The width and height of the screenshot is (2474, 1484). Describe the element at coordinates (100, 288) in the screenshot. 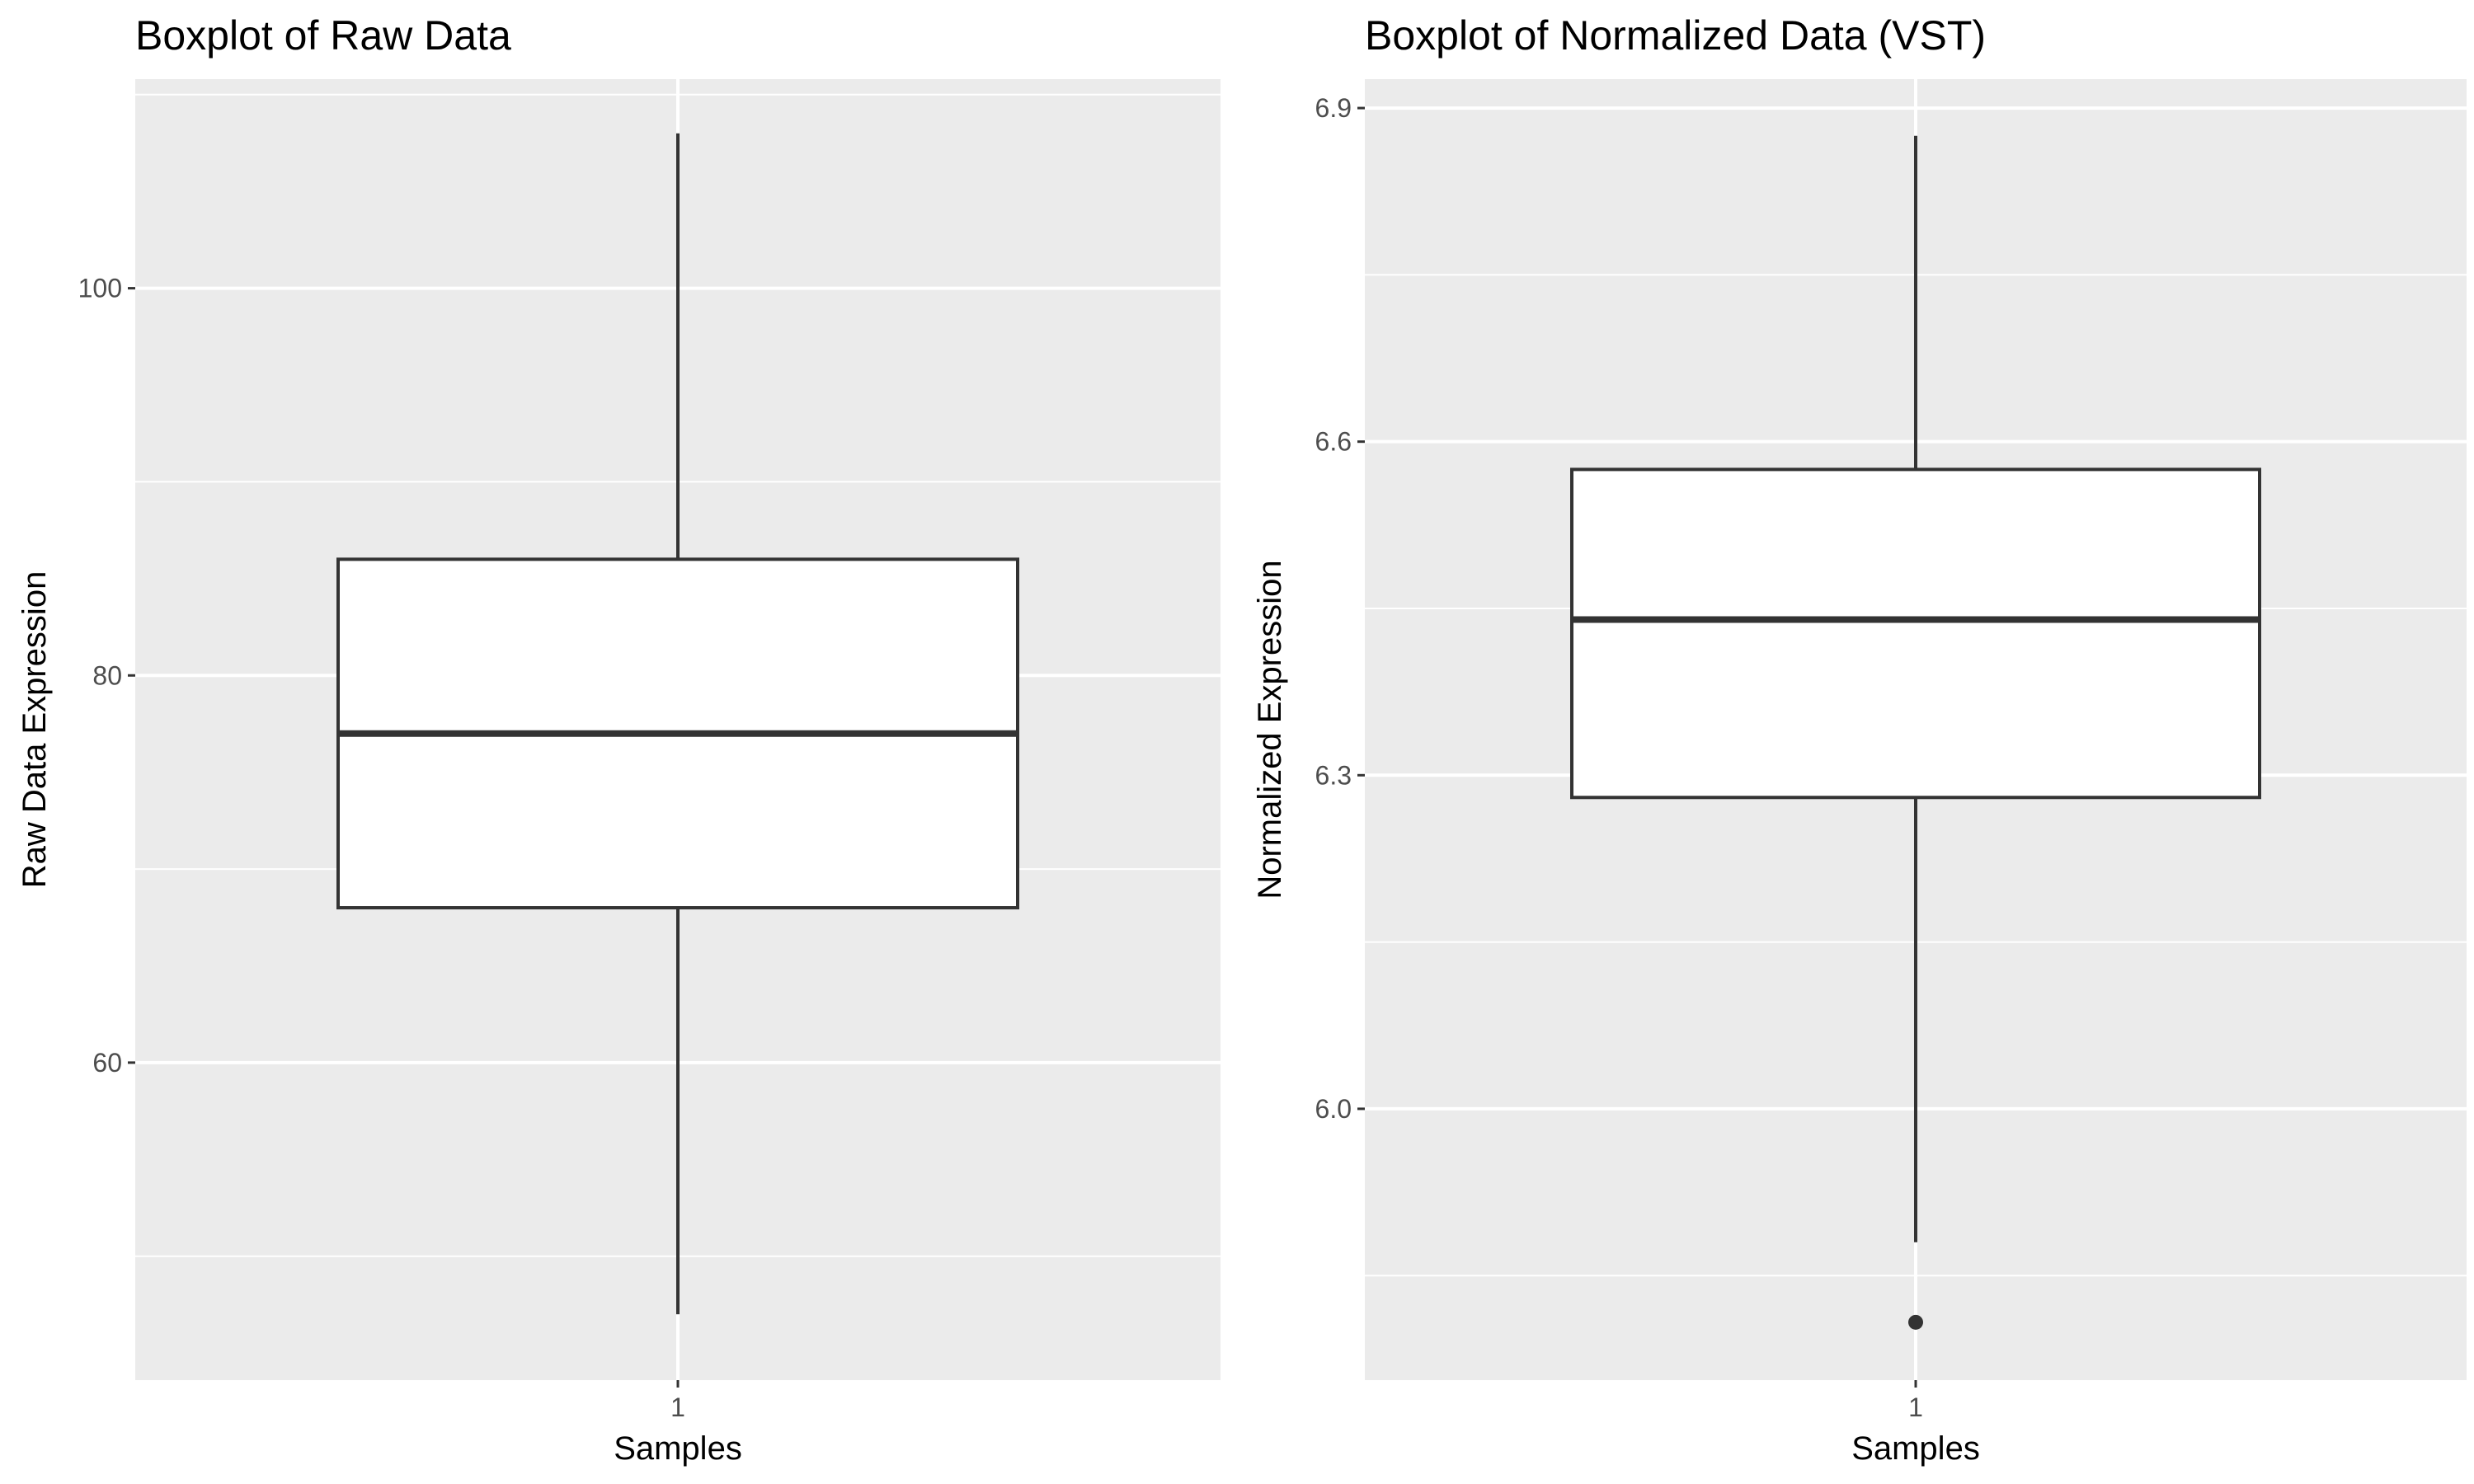

I see `raw-y-tick-label-2: 100` at that location.